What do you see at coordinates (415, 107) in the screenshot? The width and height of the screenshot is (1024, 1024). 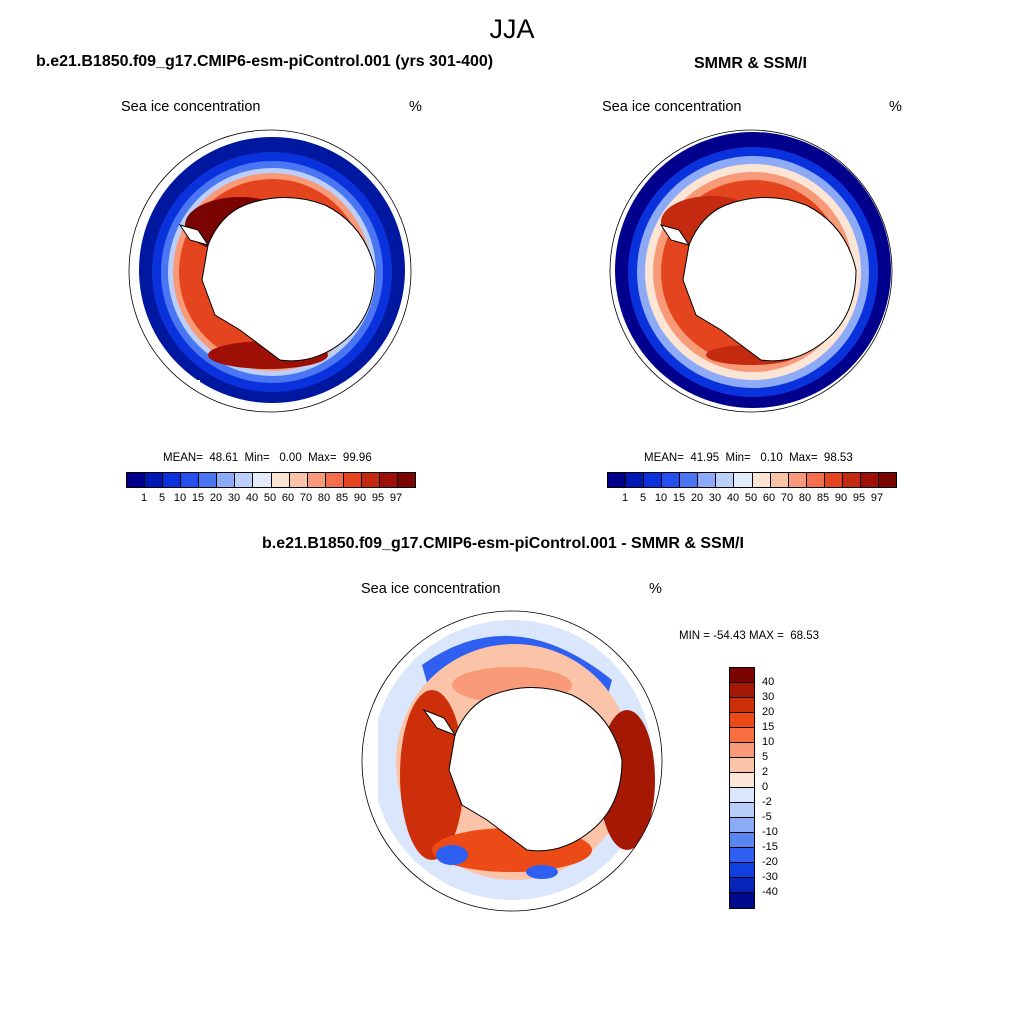 I see `model-subtitle-units: %` at bounding box center [415, 107].